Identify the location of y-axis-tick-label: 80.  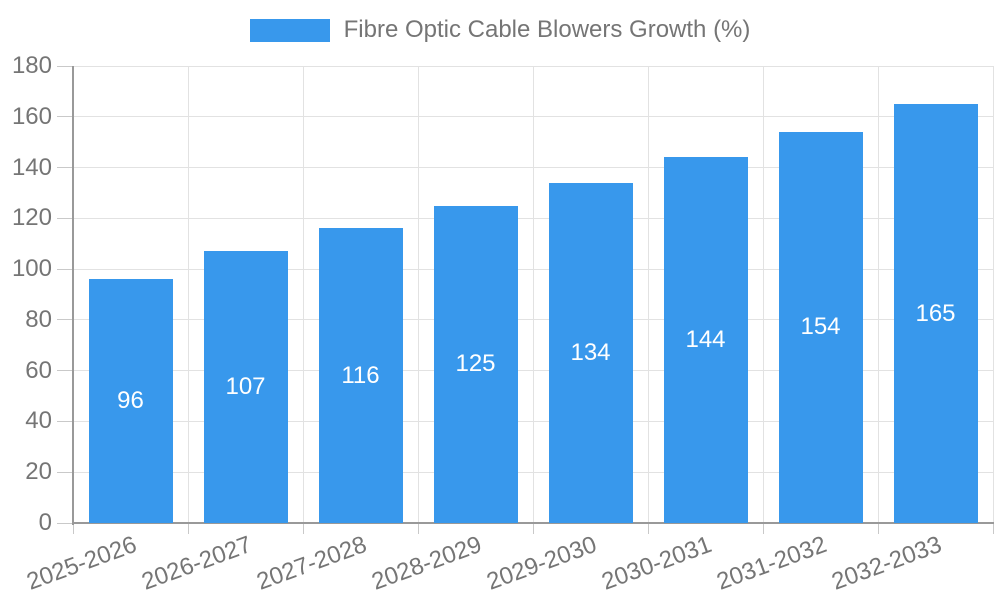
(38, 319).